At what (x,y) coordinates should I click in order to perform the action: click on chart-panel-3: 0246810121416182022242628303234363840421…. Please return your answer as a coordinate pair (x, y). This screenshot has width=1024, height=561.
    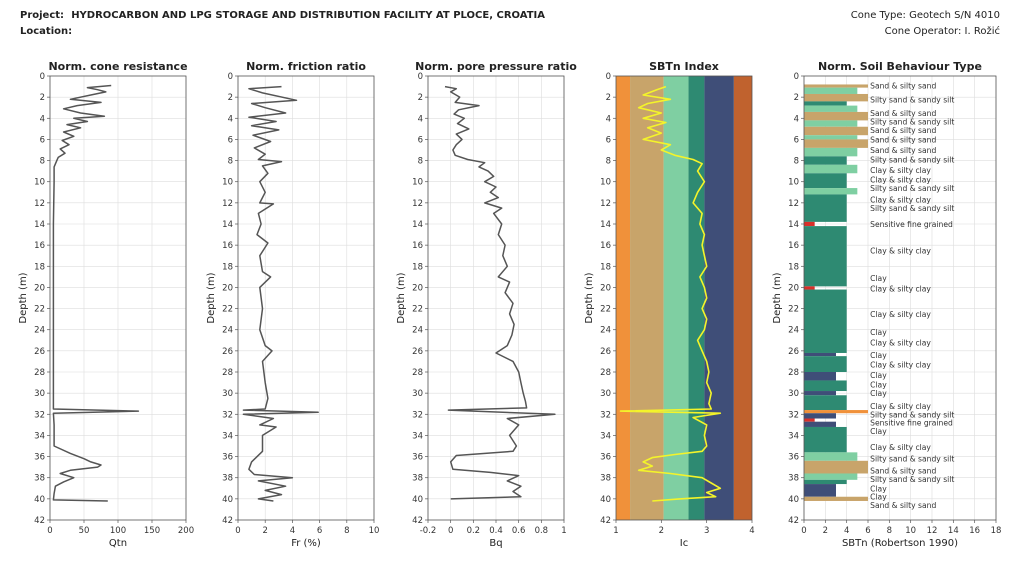
    Looking at the image, I should click on (669, 304).